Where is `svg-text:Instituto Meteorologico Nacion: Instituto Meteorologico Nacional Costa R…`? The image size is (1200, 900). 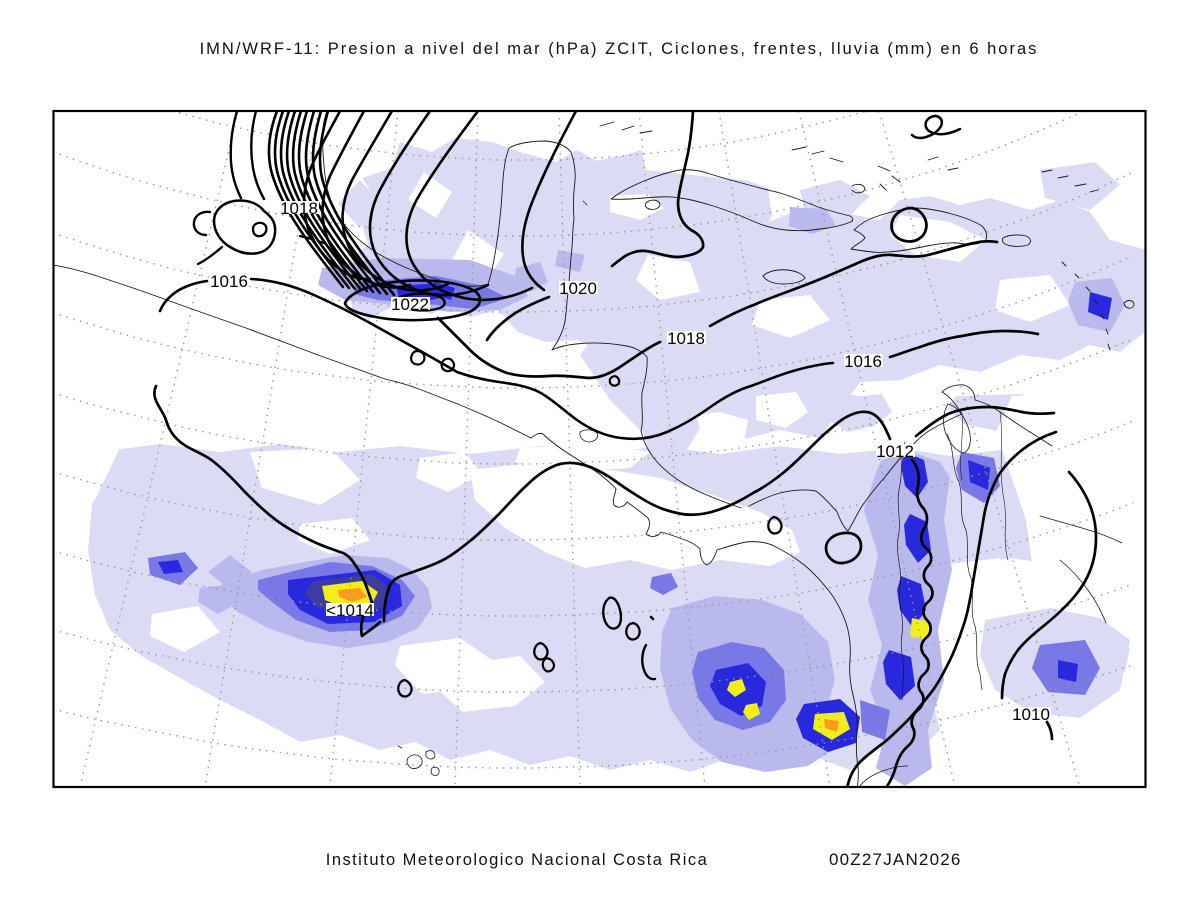
svg-text:Instituto Meteorologico Nacion: Instituto Meteorologico Nacional Costa R… is located at coordinates (517, 860).